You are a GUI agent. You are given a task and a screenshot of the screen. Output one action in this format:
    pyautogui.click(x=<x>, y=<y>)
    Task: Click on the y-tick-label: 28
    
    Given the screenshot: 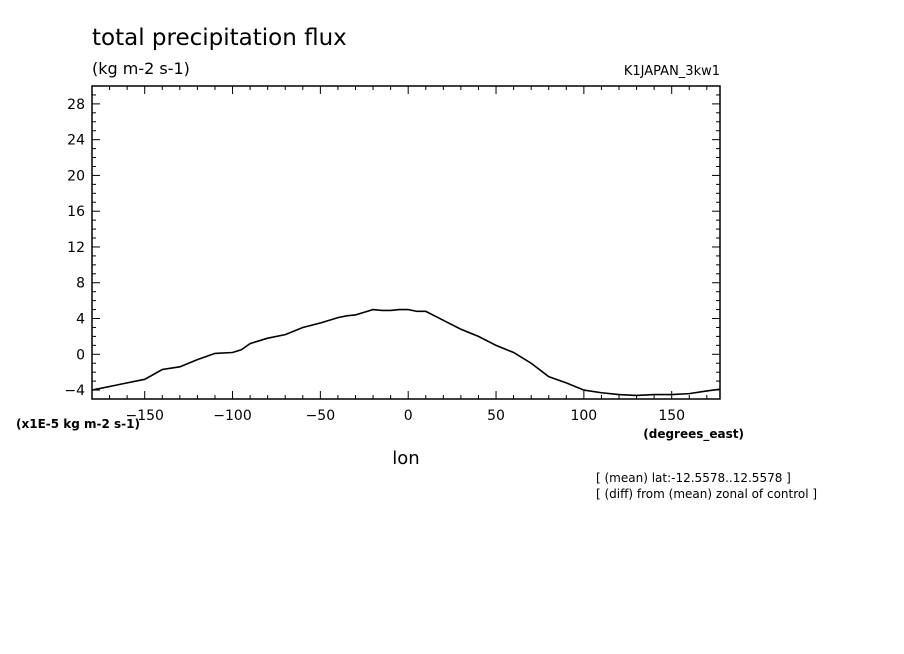 What is the action you would take?
    pyautogui.click(x=76, y=105)
    